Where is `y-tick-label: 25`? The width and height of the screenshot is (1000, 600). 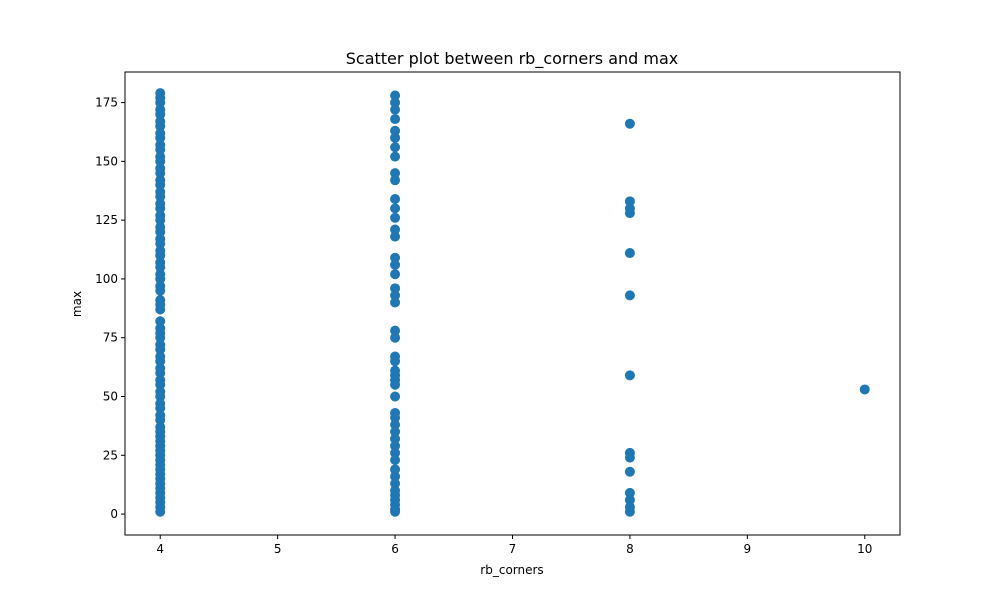
y-tick-label: 25 is located at coordinates (110, 455).